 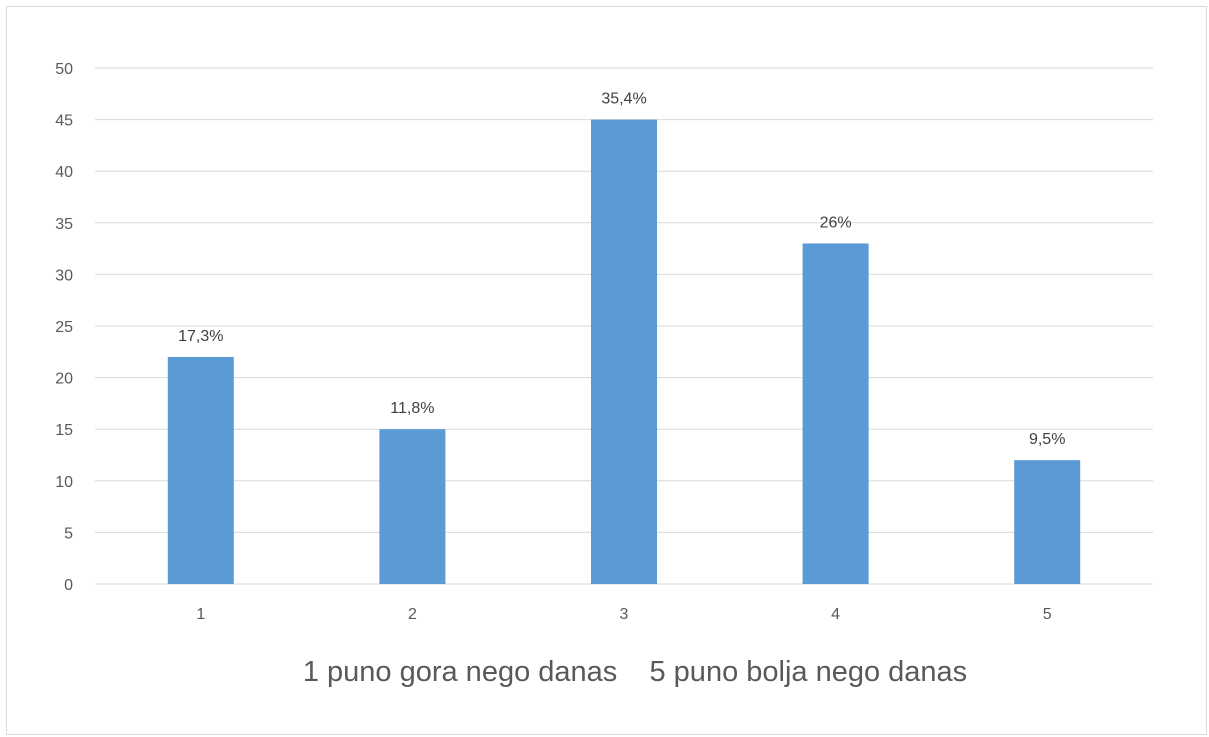 I want to click on x-tick-label: 5, so click(x=1047, y=614).